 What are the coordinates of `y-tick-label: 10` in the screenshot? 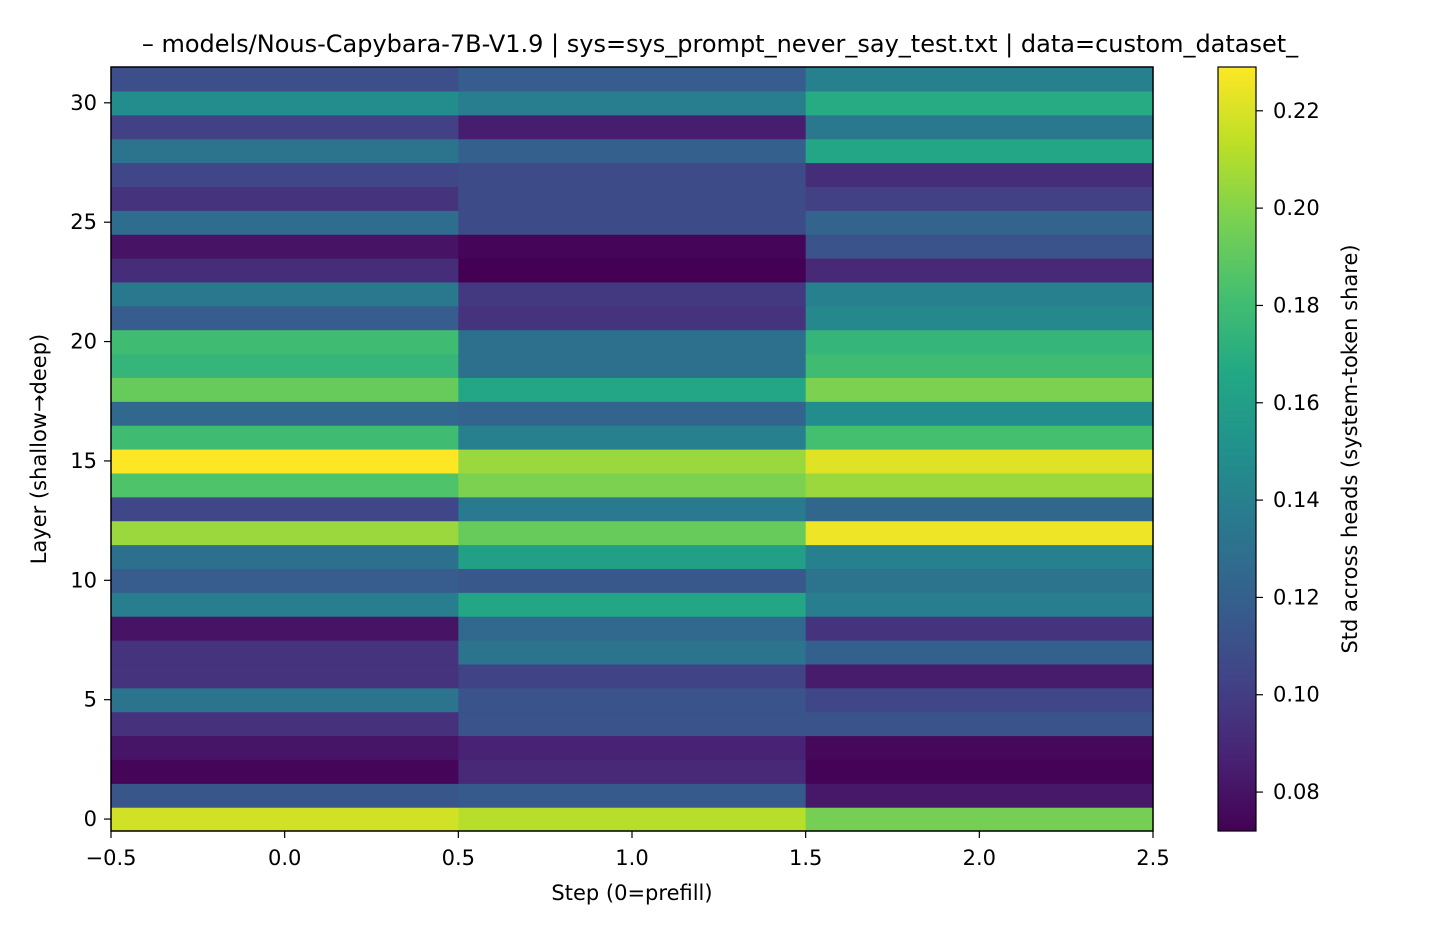 It's located at (83, 580).